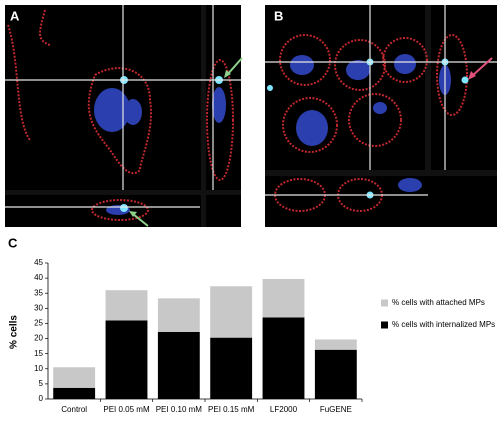 Image resolution: width=500 pixels, height=434 pixels. Describe the element at coordinates (443, 324) in the screenshot. I see `legend-label: % cells with internalized MPs` at that location.